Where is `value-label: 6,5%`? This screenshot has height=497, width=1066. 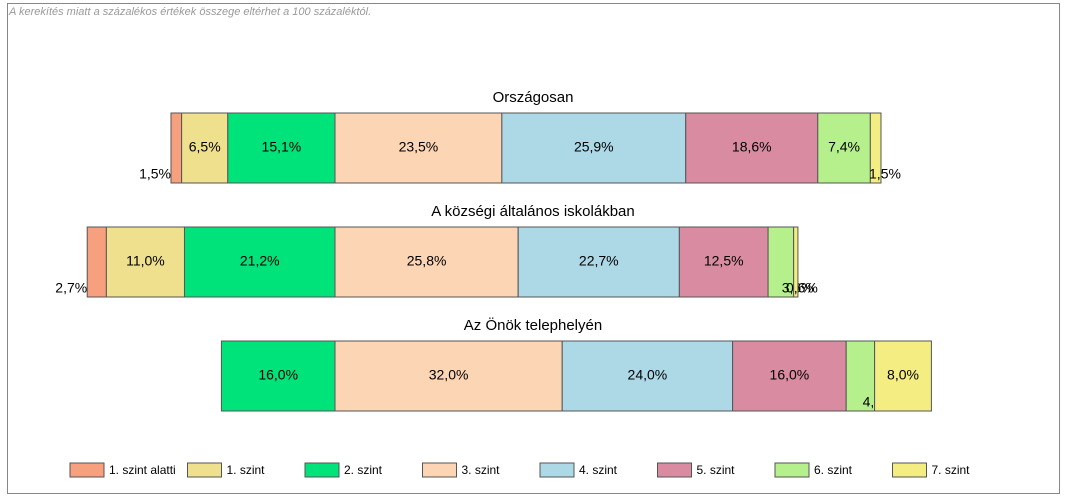
value-label: 6,5% is located at coordinates (205, 147).